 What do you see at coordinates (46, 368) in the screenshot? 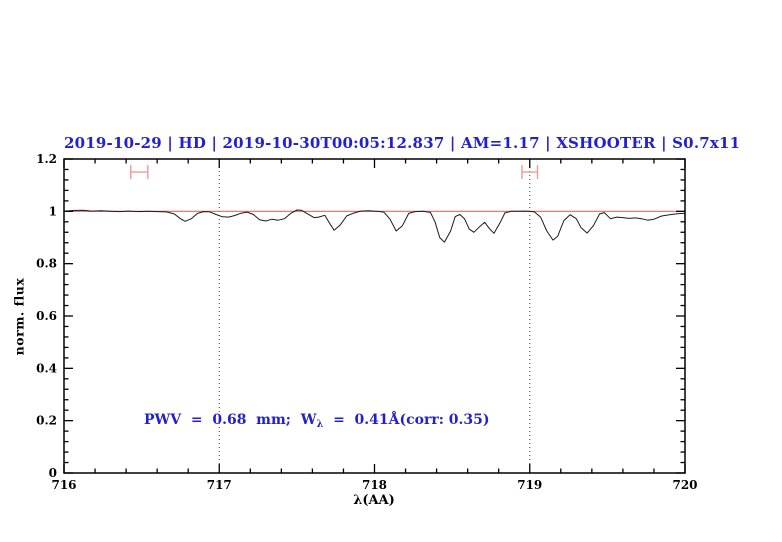
I see `y-tick-label: 0.4` at bounding box center [46, 368].